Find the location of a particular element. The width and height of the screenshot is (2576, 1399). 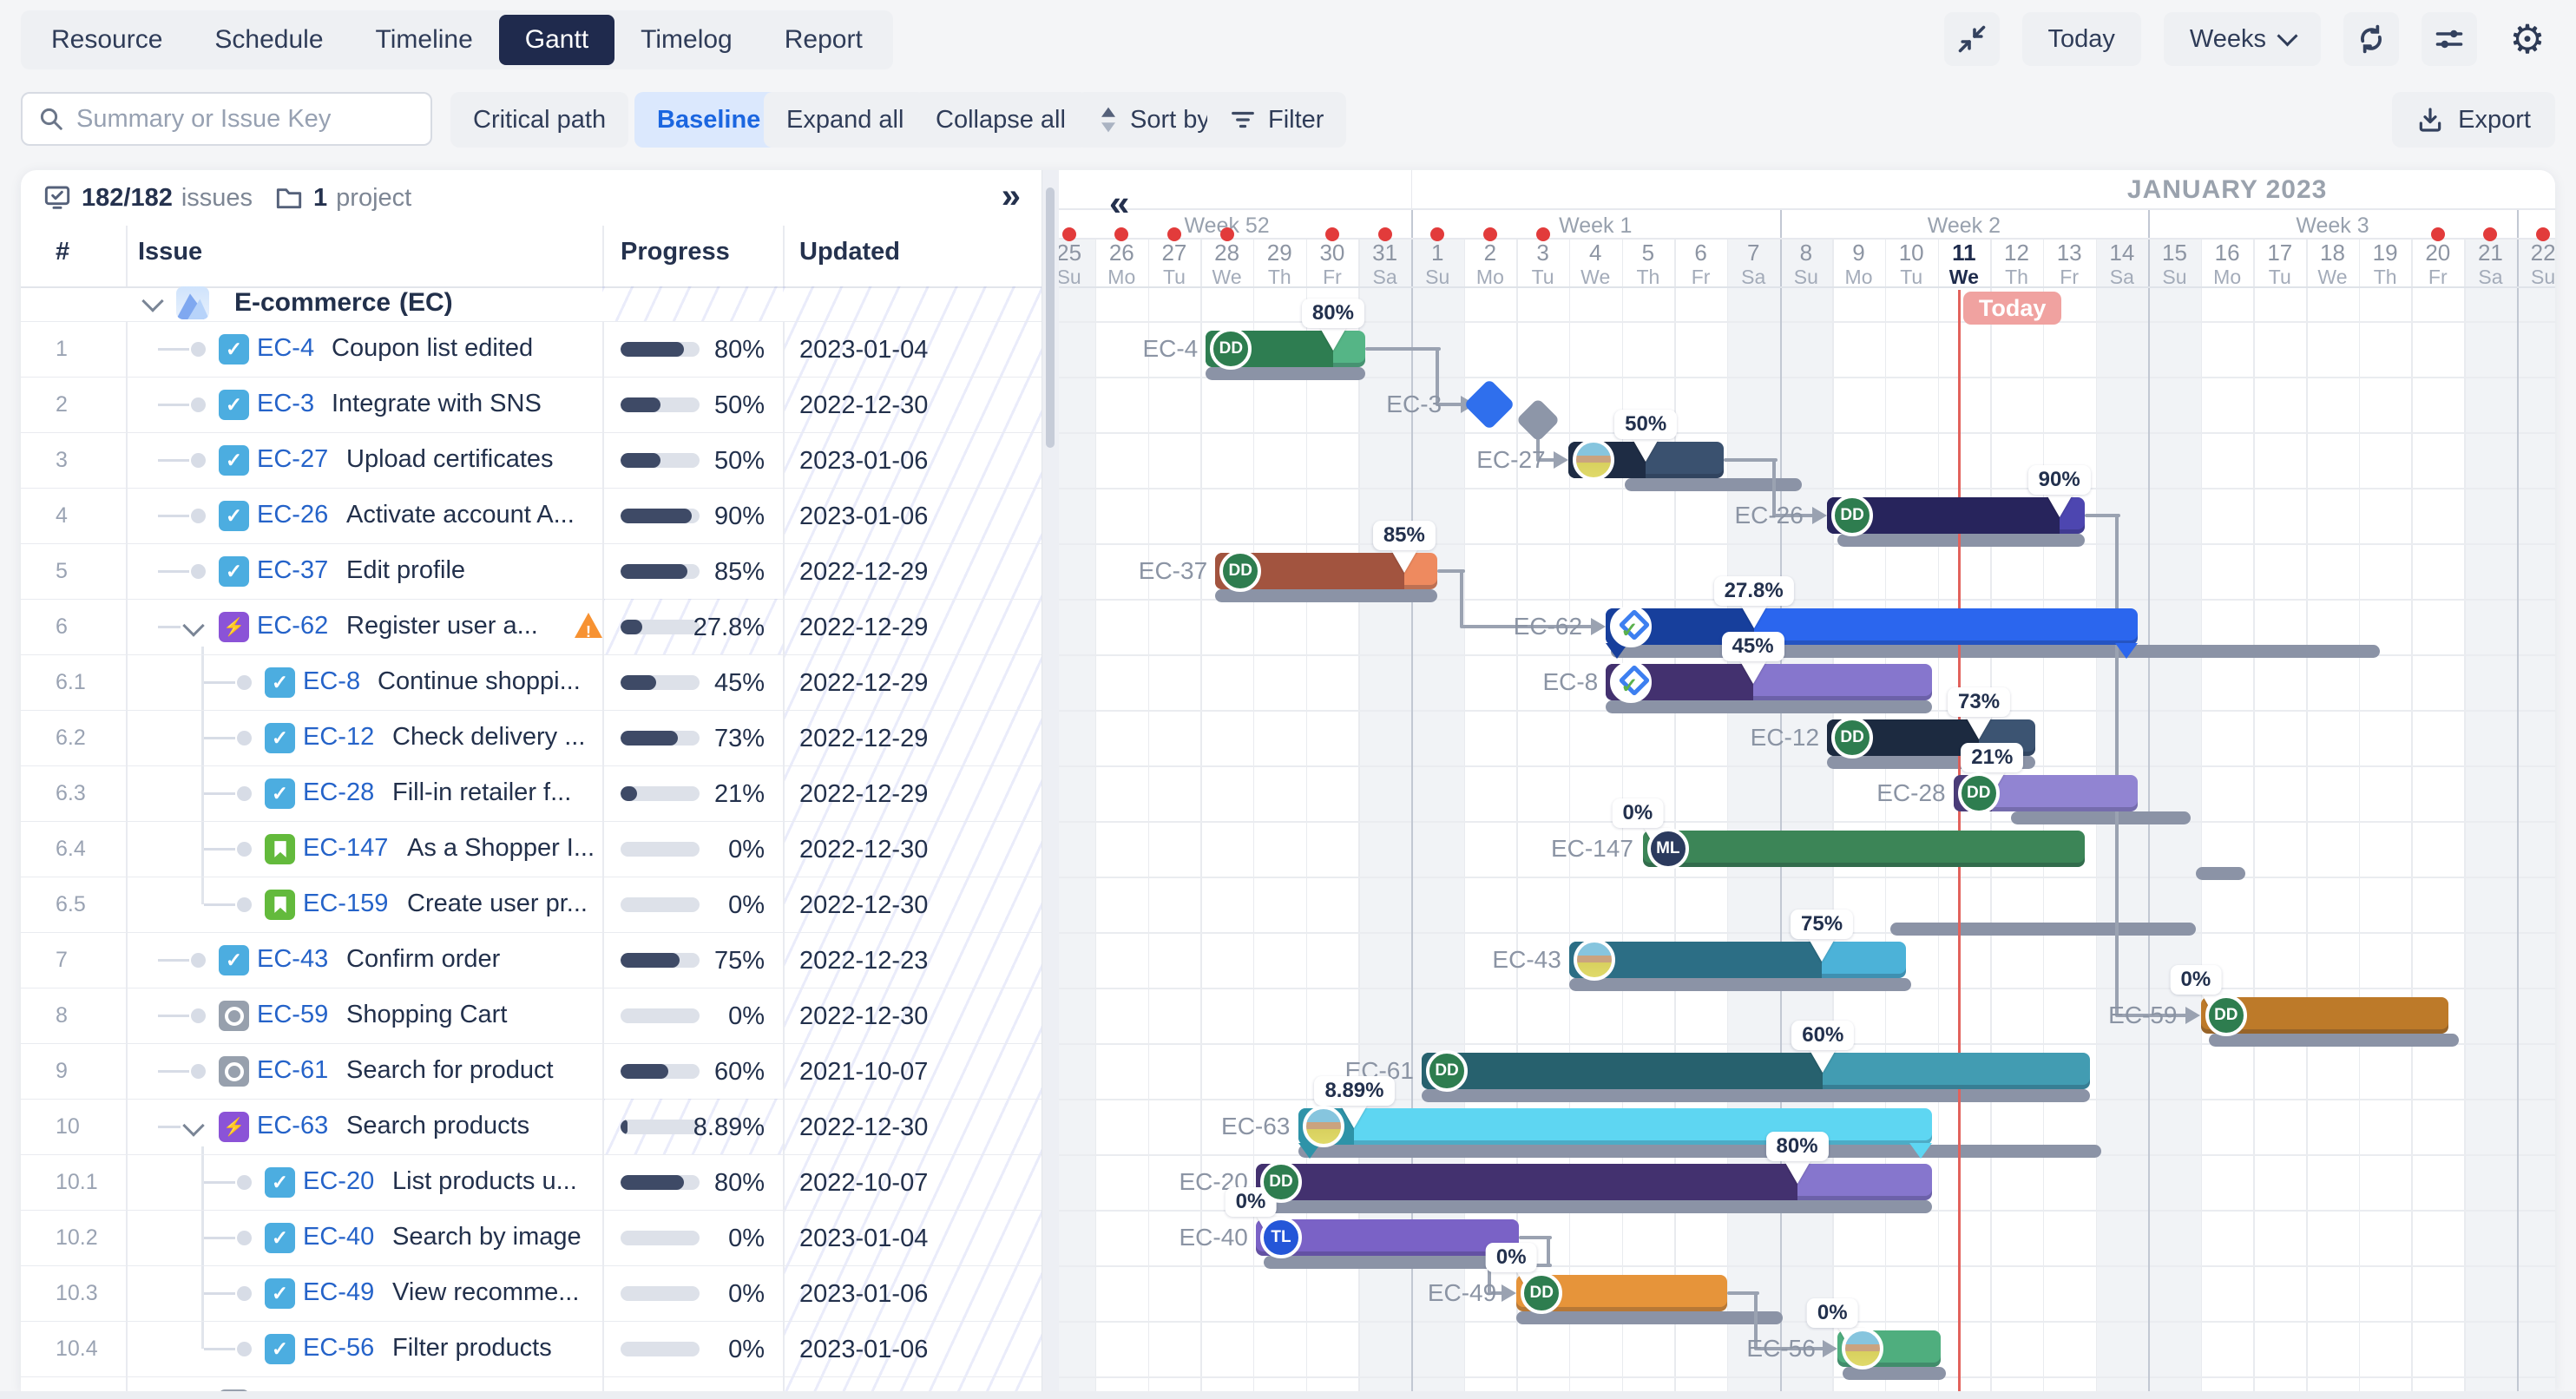

issue-key-link: EC-59 is located at coordinates (293, 1014).